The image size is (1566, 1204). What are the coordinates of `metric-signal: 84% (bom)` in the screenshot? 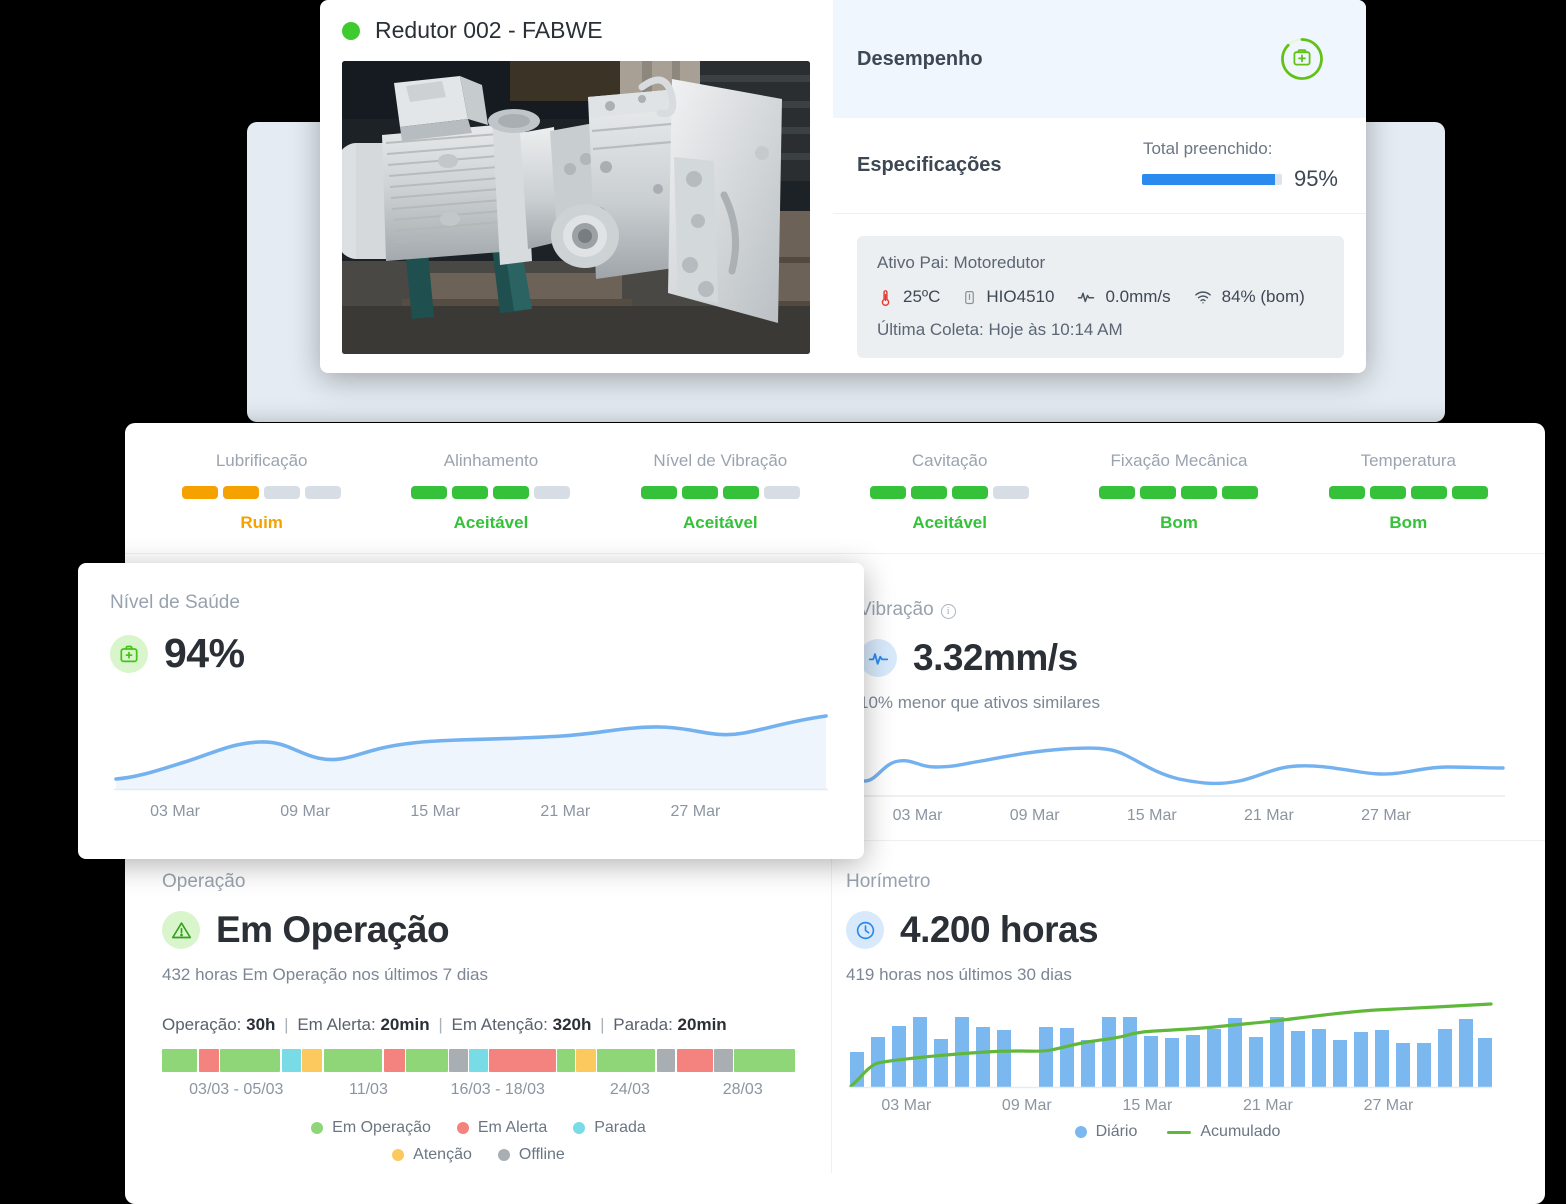 It's located at (1249, 297).